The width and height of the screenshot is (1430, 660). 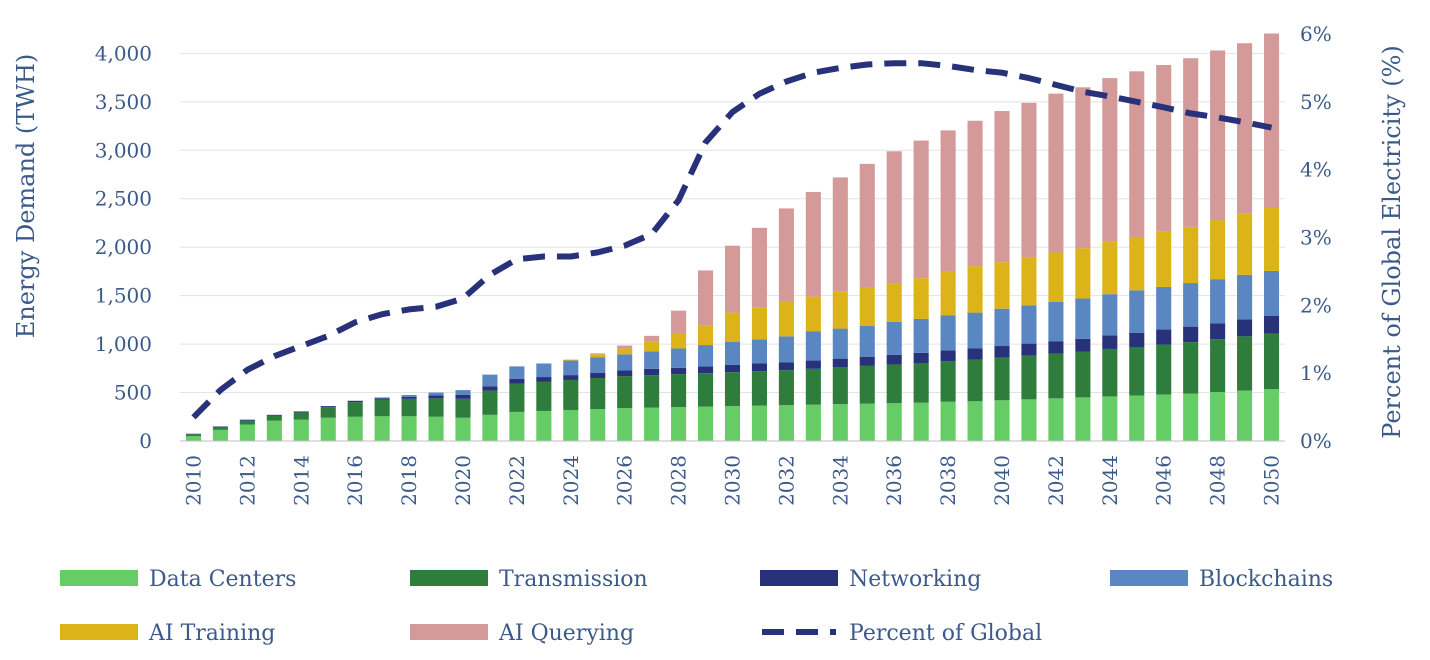 What do you see at coordinates (1316, 373) in the screenshot?
I see `y2-tick-label: 1%` at bounding box center [1316, 373].